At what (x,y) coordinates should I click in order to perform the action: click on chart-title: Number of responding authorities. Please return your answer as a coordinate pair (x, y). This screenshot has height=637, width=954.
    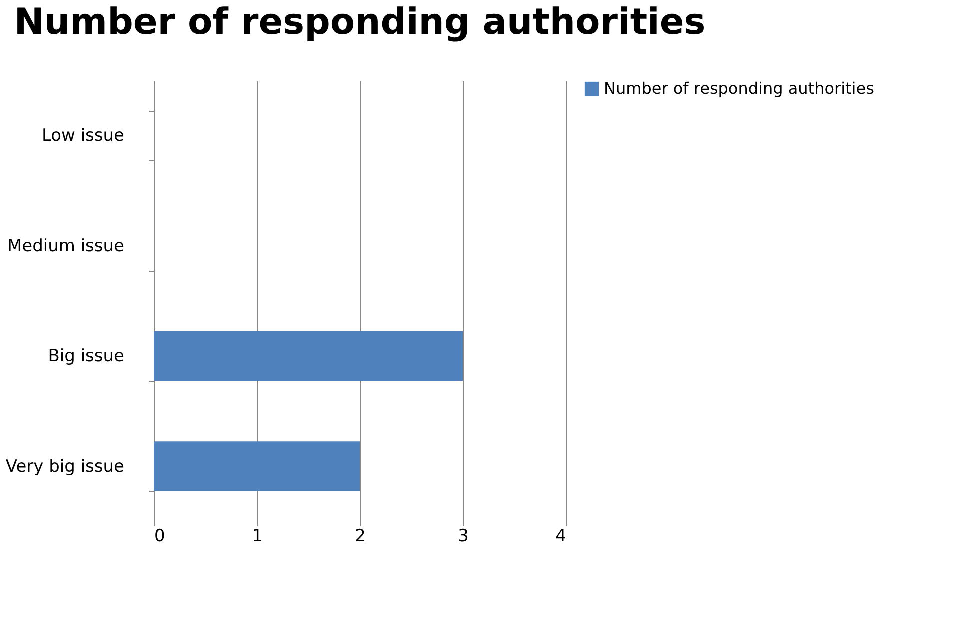
    Looking at the image, I should click on (360, 22).